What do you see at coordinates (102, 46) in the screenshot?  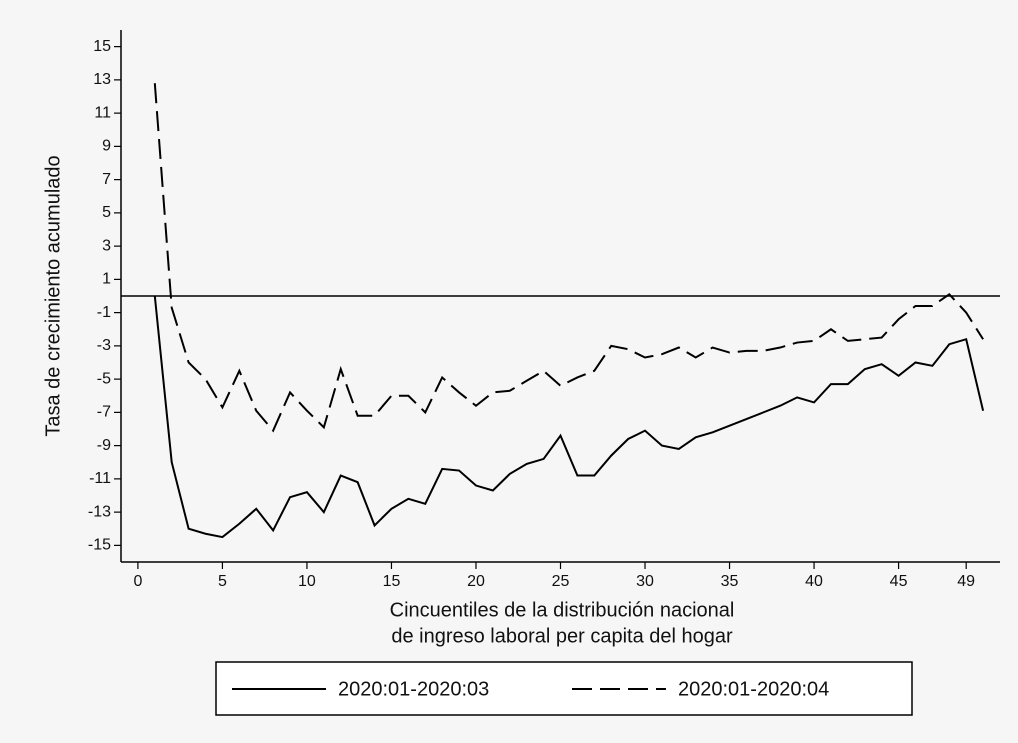 I see `y-tick-label: 15` at bounding box center [102, 46].